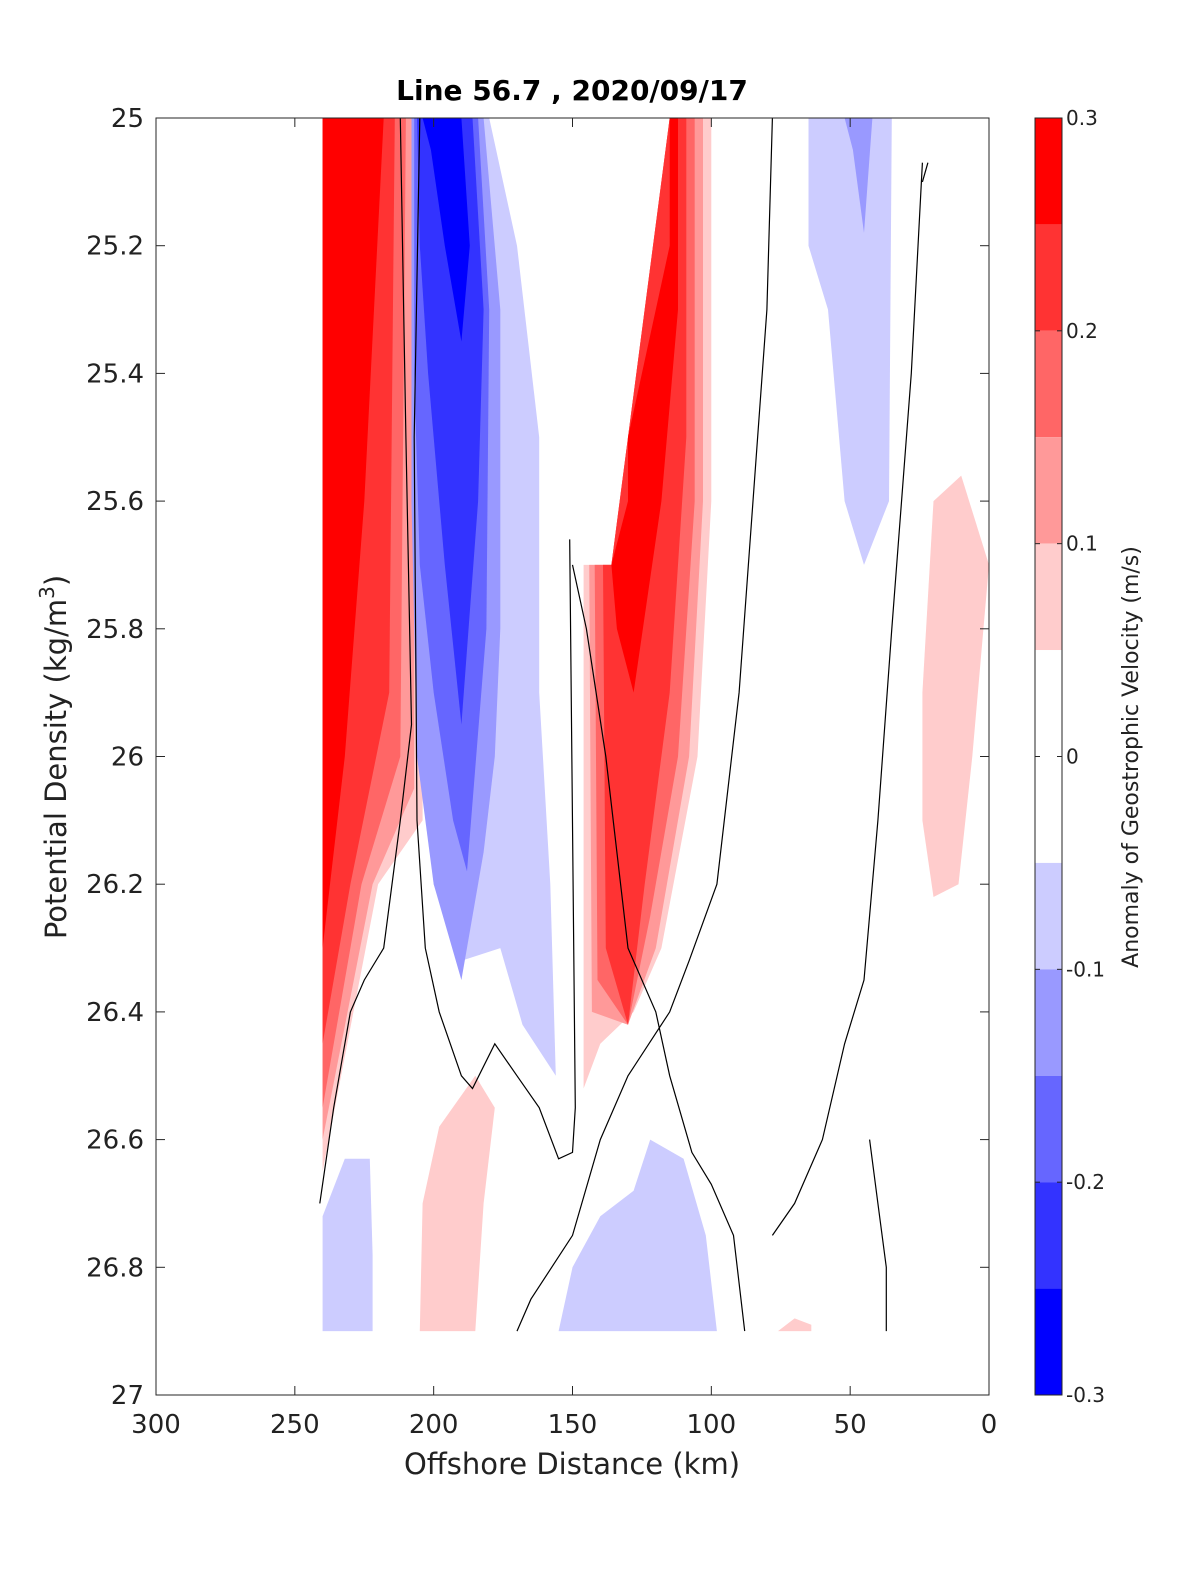 This screenshot has width=1200, height=1575. I want to click on x-tick-label: 50, so click(850, 1425).